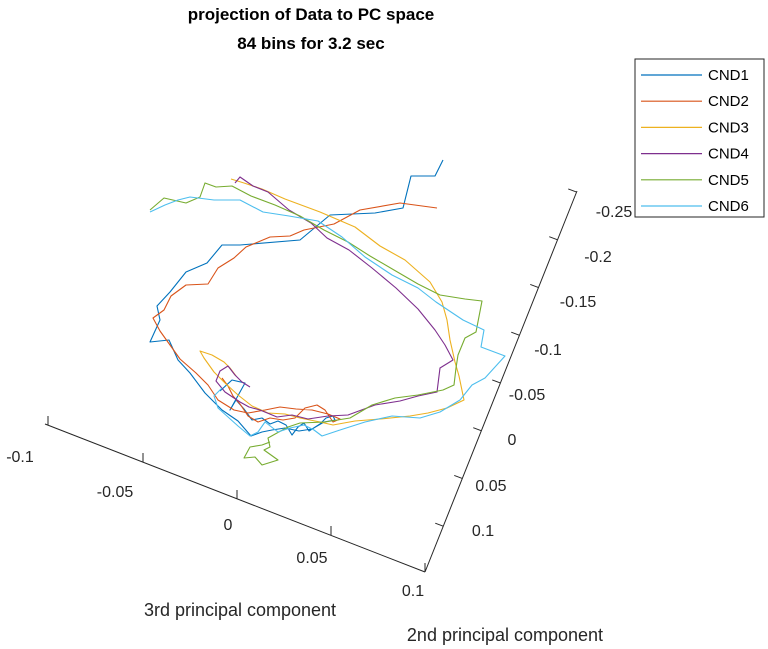 This screenshot has width=768, height=649. I want to click on left-tick-label: 0.1, so click(413, 591).